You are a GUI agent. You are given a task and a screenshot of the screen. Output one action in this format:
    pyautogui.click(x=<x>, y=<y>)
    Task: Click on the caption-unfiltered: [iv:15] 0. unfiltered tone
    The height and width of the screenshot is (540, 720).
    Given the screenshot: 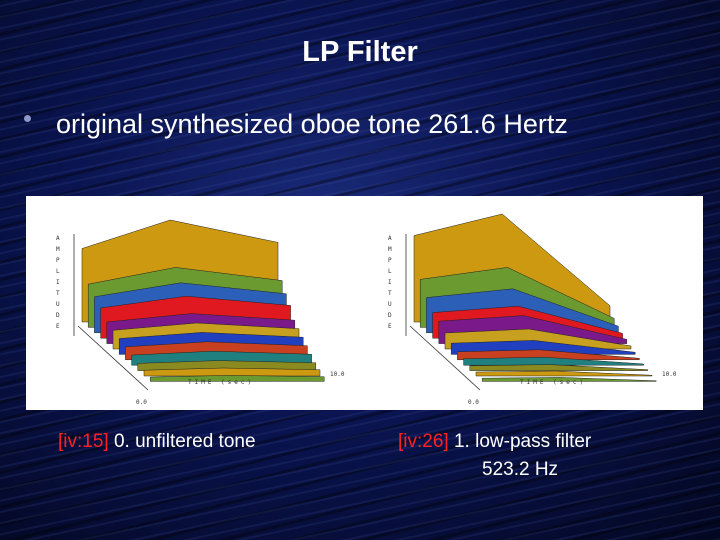 What is the action you would take?
    pyautogui.click(x=208, y=442)
    